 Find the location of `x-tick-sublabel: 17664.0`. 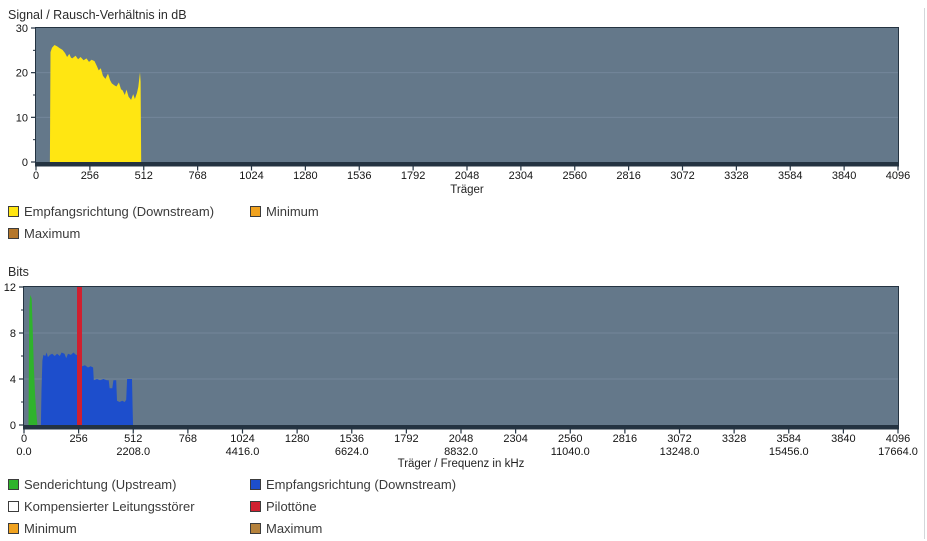

x-tick-sublabel: 17664.0 is located at coordinates (898, 452).